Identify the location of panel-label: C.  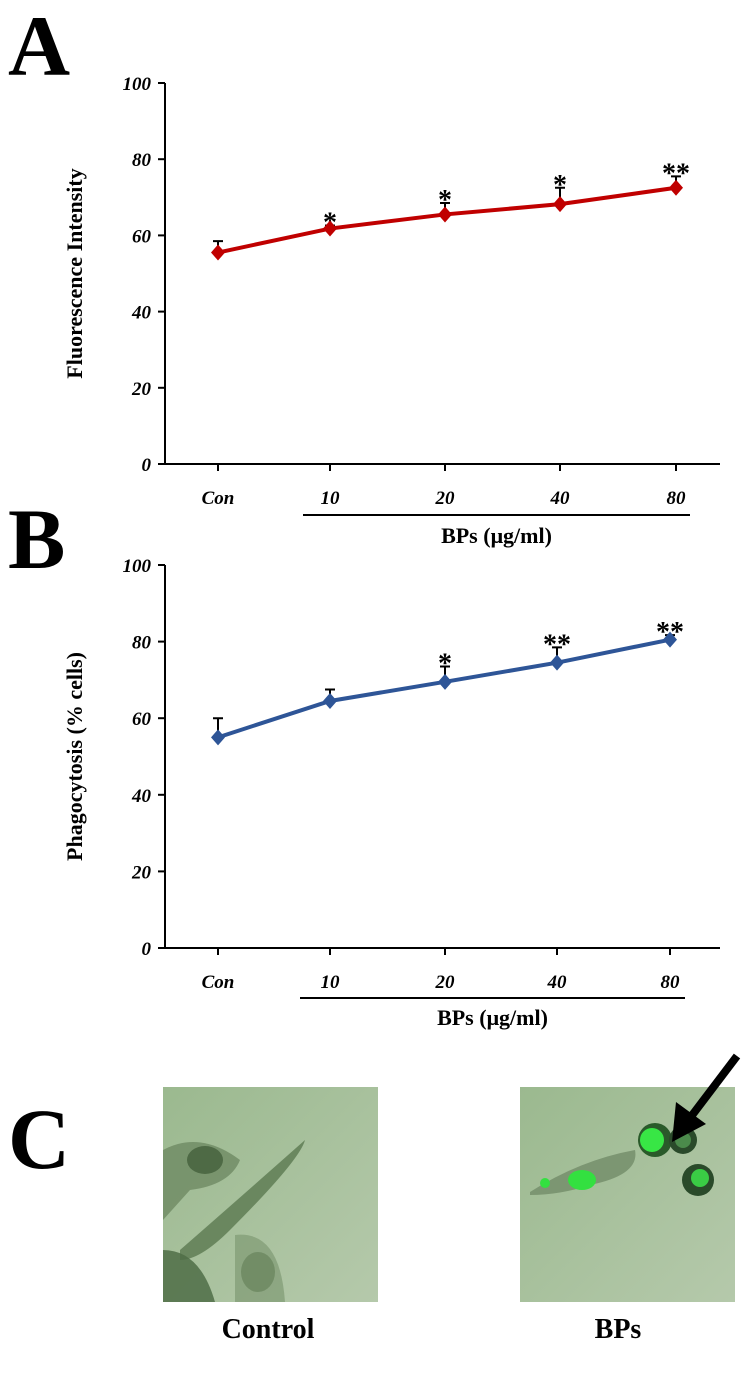
(39, 1139).